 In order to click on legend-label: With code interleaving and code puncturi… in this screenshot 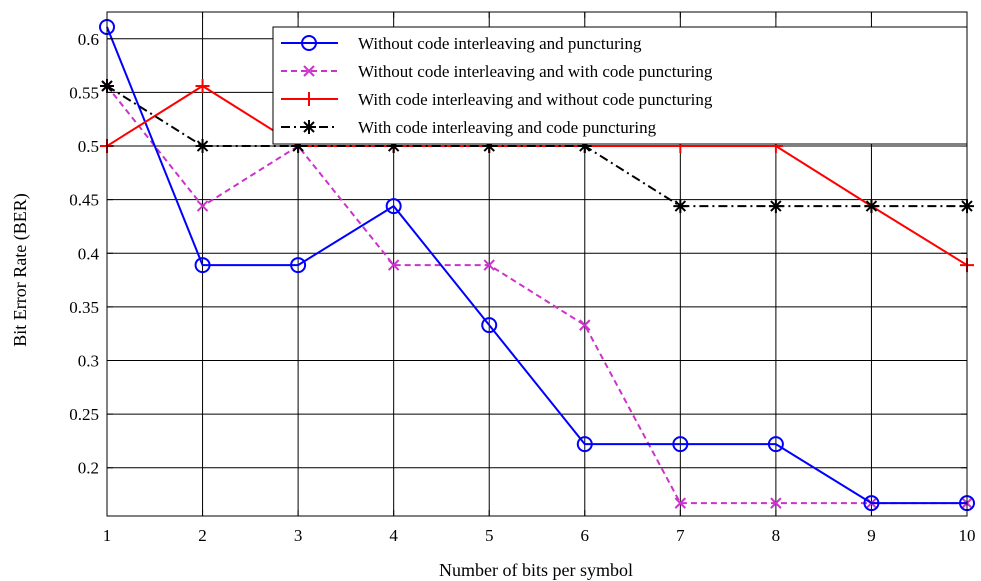, I will do `click(507, 127)`.